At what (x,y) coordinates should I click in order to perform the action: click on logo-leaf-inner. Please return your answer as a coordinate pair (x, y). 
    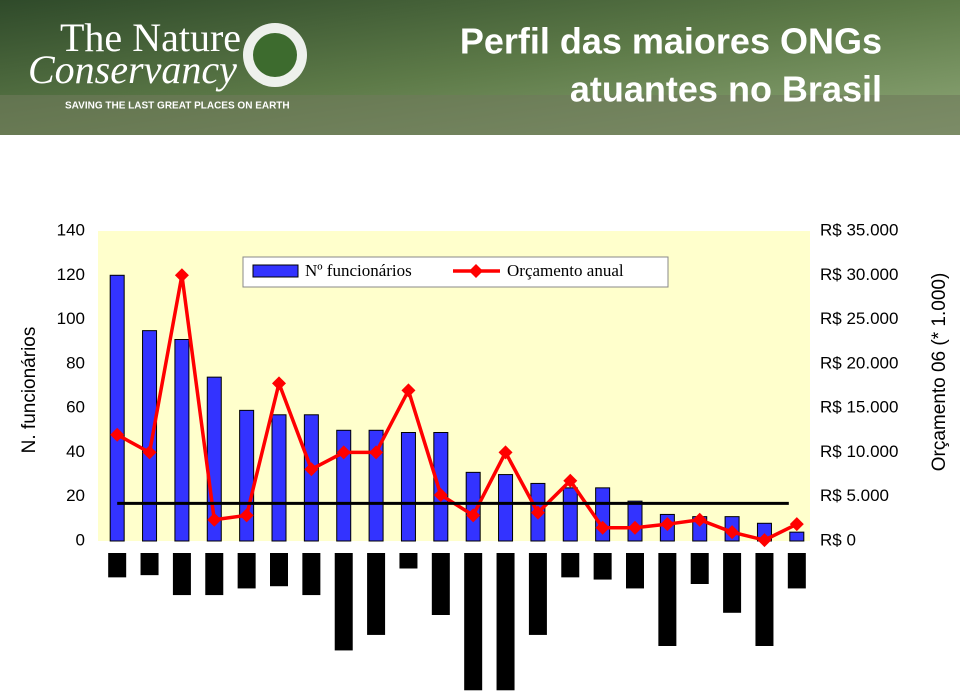
    Looking at the image, I should click on (275, 55).